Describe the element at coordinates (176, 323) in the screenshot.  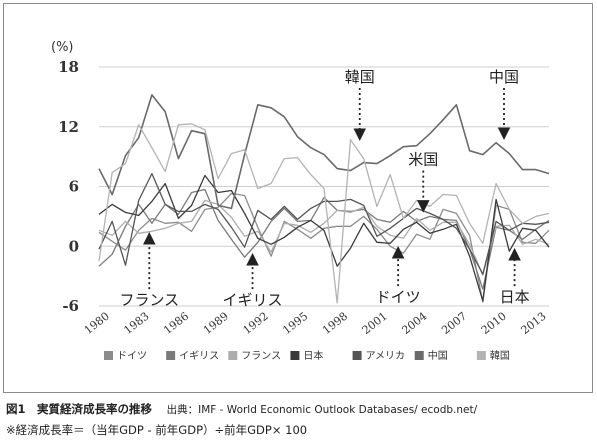
I see `x-tick-label: 1986` at that location.